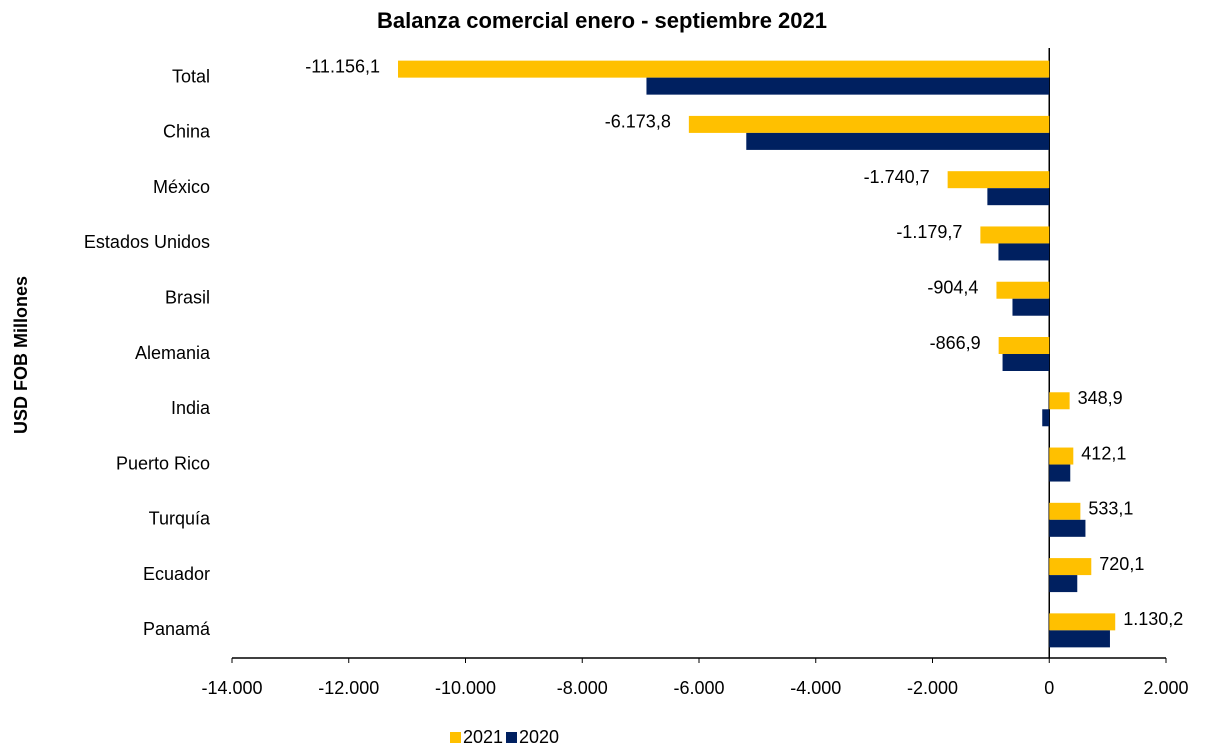 The width and height of the screenshot is (1207, 747). What do you see at coordinates (698, 688) in the screenshot?
I see `x-tick-label: -6.000` at bounding box center [698, 688].